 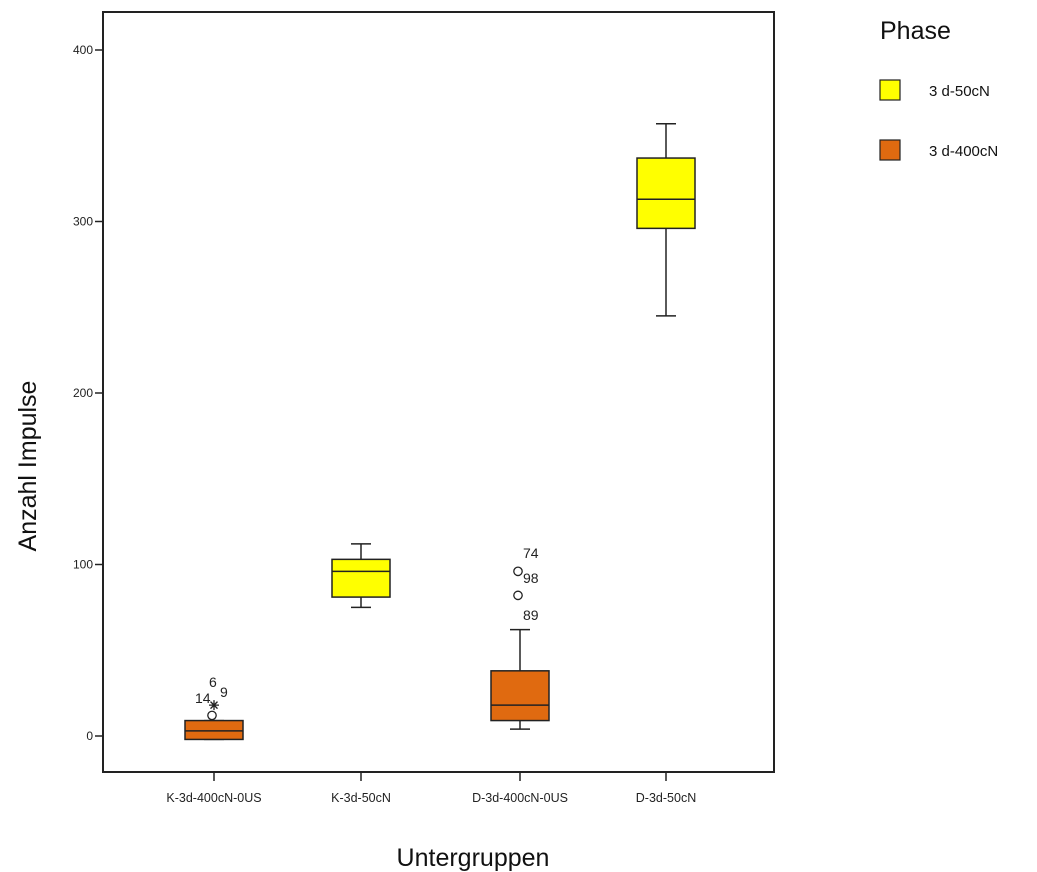 I want to click on legend-title: Phase, so click(x=915, y=31).